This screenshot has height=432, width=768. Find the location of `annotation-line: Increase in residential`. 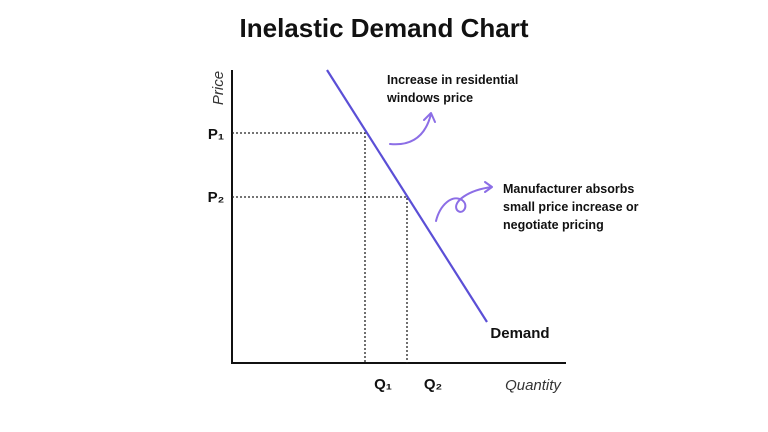

annotation-line: Increase in residential is located at coordinates (452, 80).